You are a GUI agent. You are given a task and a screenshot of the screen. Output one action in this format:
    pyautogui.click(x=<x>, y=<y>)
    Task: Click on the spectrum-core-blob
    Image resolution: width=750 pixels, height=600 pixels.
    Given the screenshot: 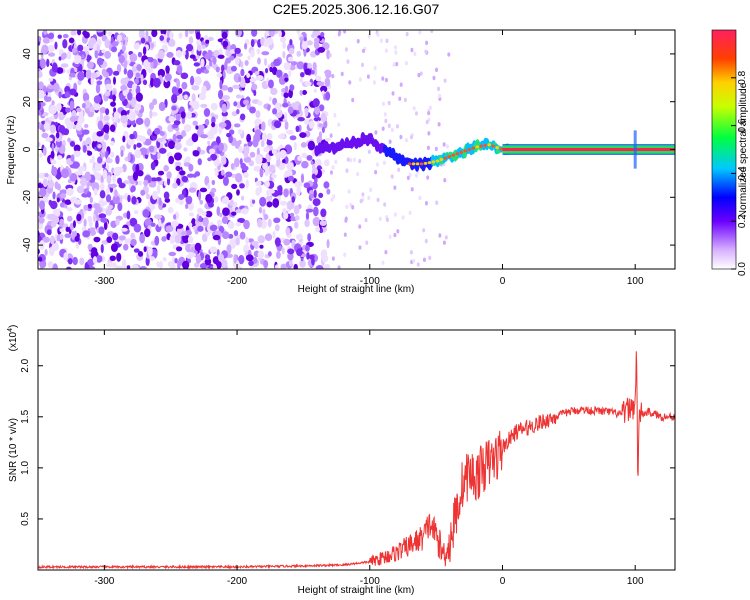 What is the action you would take?
    pyautogui.click(x=417, y=164)
    